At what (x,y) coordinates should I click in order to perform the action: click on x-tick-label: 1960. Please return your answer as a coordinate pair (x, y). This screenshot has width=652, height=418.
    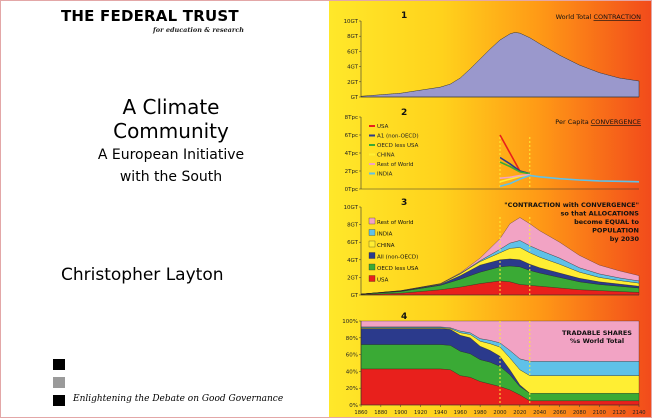
    Looking at the image, I should click on (460, 413).